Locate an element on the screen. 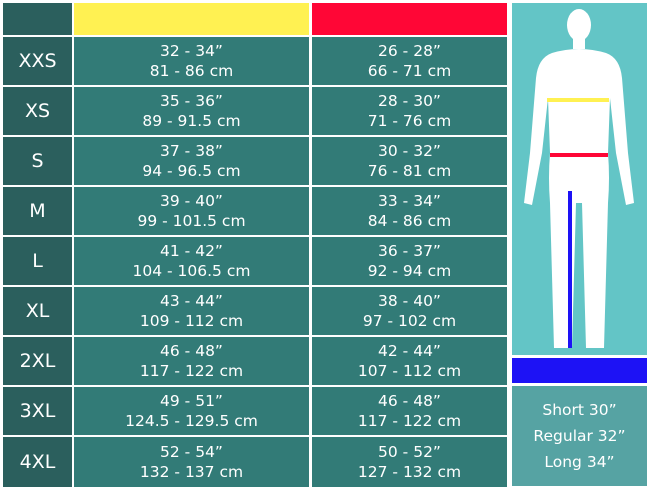 The image size is (650, 488). waist-cm: 97 - 102 cm is located at coordinates (409, 321).